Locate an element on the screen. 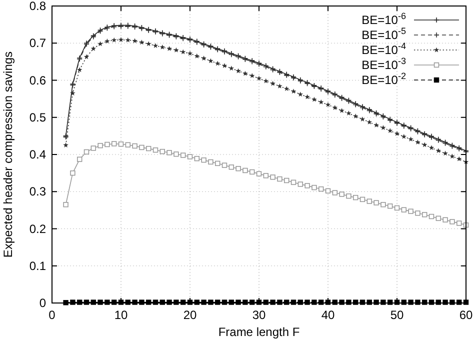  x-tick-label: 0 is located at coordinates (52, 315).